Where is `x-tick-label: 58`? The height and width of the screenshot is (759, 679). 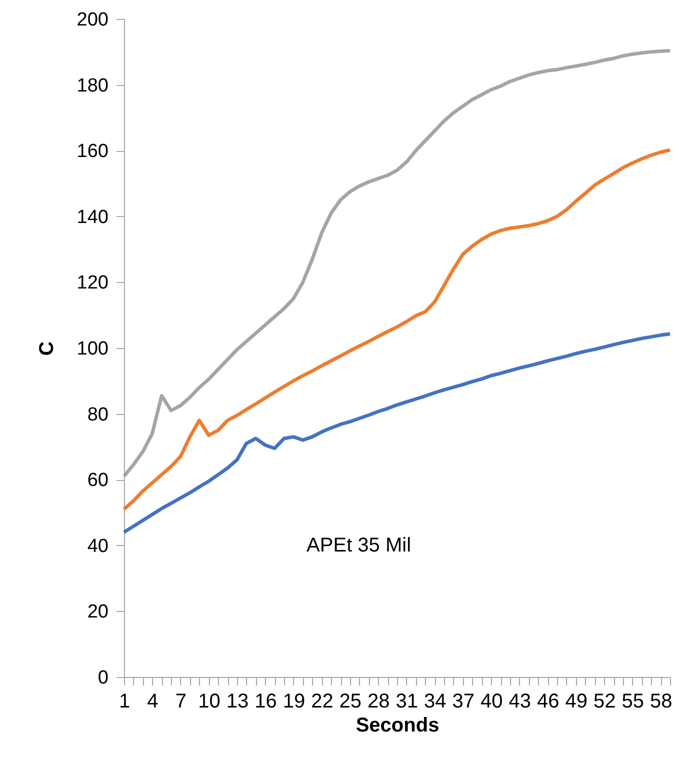
x-tick-label: 58 is located at coordinates (661, 701).